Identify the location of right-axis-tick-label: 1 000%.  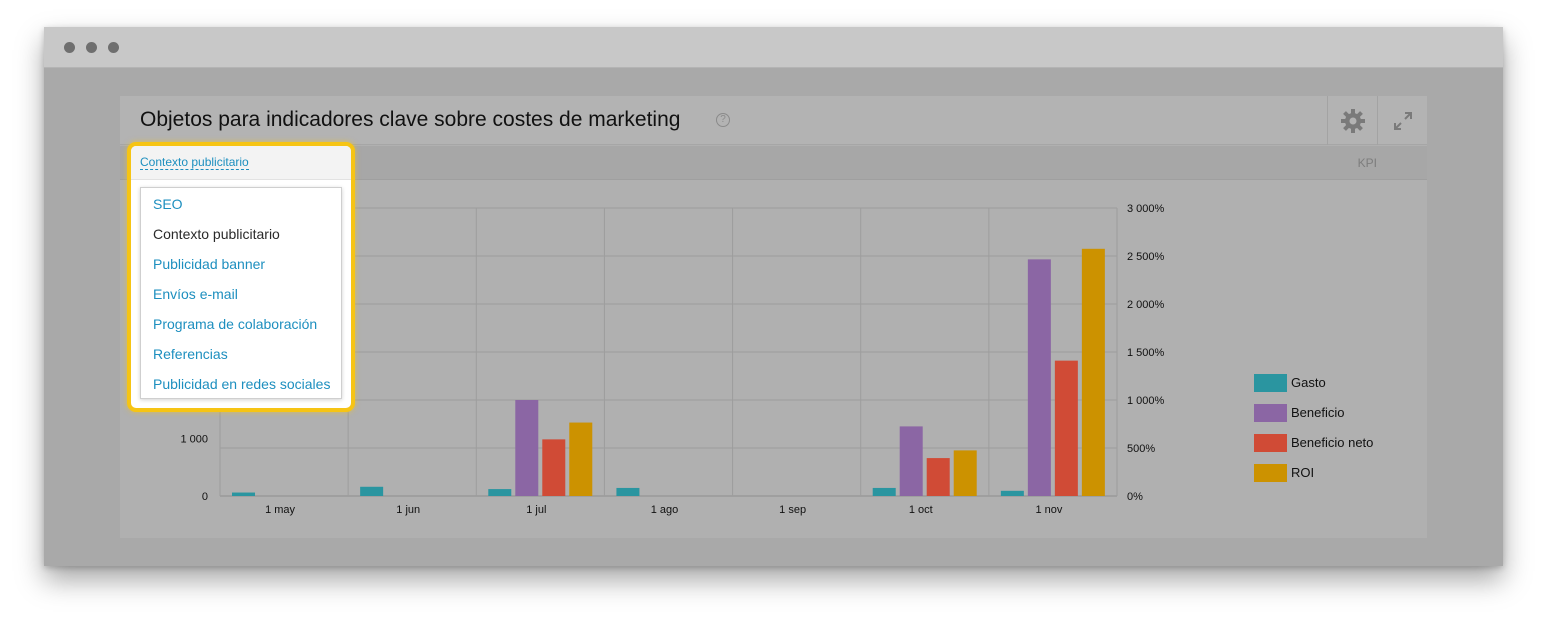
(1146, 401).